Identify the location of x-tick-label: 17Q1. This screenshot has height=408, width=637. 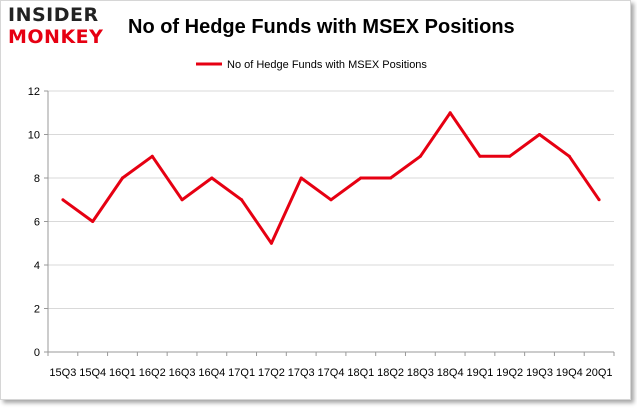
(241, 373).